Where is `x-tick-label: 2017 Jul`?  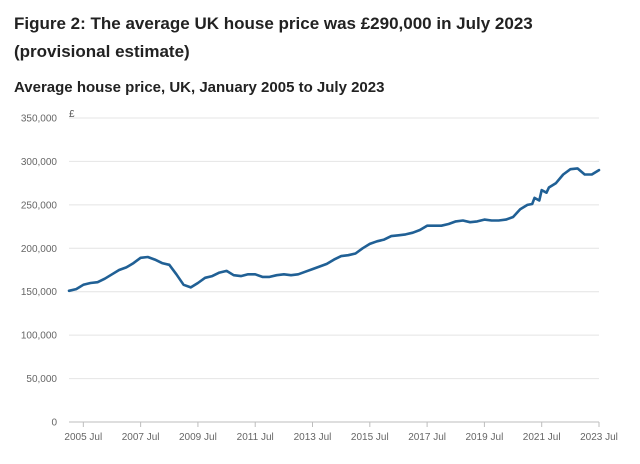 x-tick-label: 2017 Jul is located at coordinates (427, 437).